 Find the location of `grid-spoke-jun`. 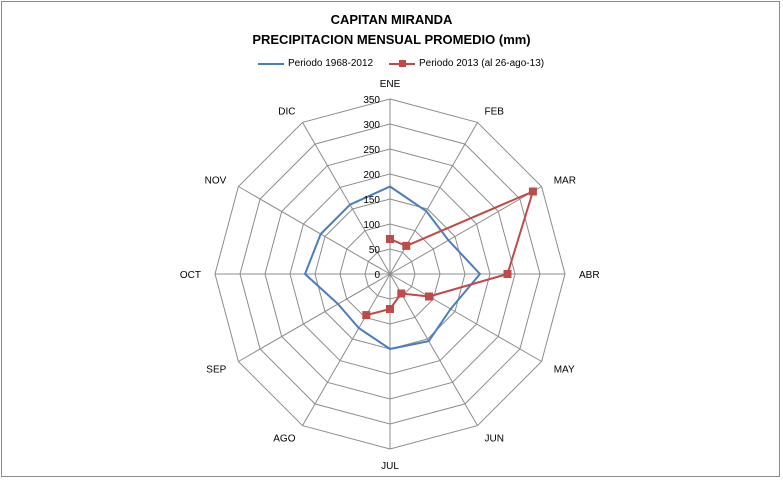

grid-spoke-jun is located at coordinates (433, 349).